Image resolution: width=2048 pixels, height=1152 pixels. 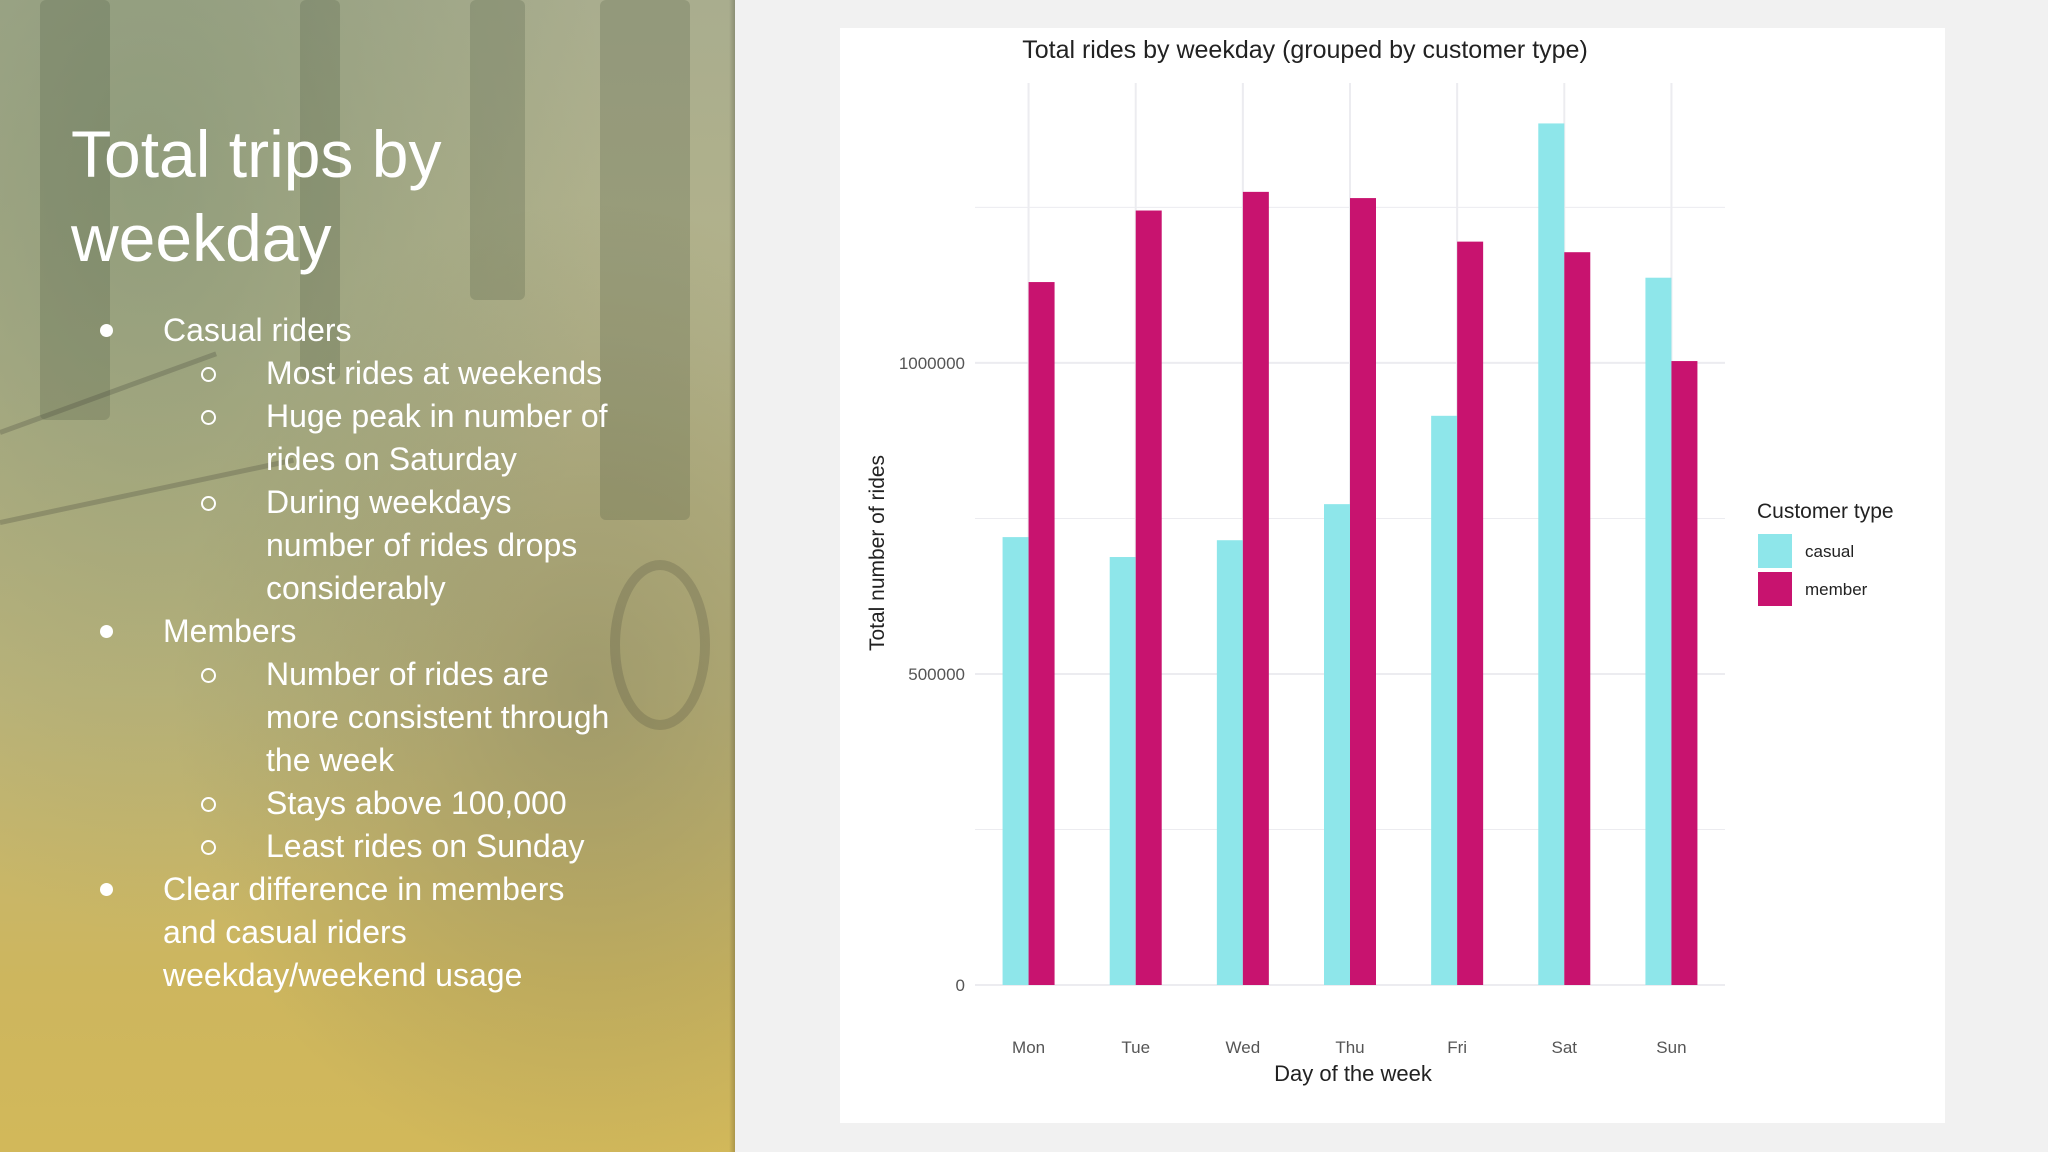 What do you see at coordinates (1671, 1047) in the screenshot?
I see `x-tick-label: Sun` at bounding box center [1671, 1047].